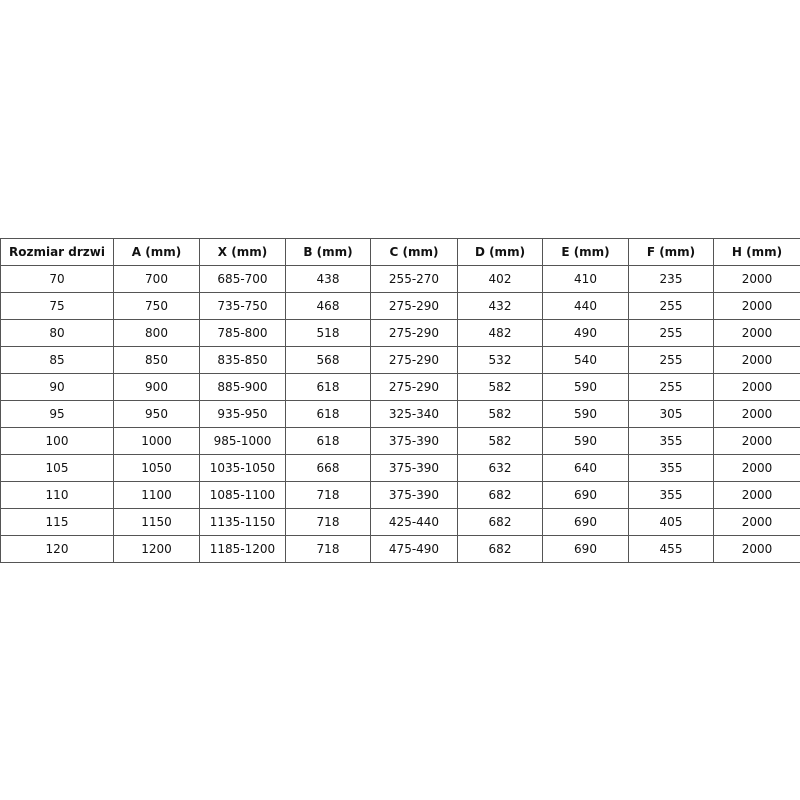  Describe the element at coordinates (400, 495) in the screenshot. I see `table-row: 110 1100 1085-1100 718 375-390 682 690 355 2000` at that location.